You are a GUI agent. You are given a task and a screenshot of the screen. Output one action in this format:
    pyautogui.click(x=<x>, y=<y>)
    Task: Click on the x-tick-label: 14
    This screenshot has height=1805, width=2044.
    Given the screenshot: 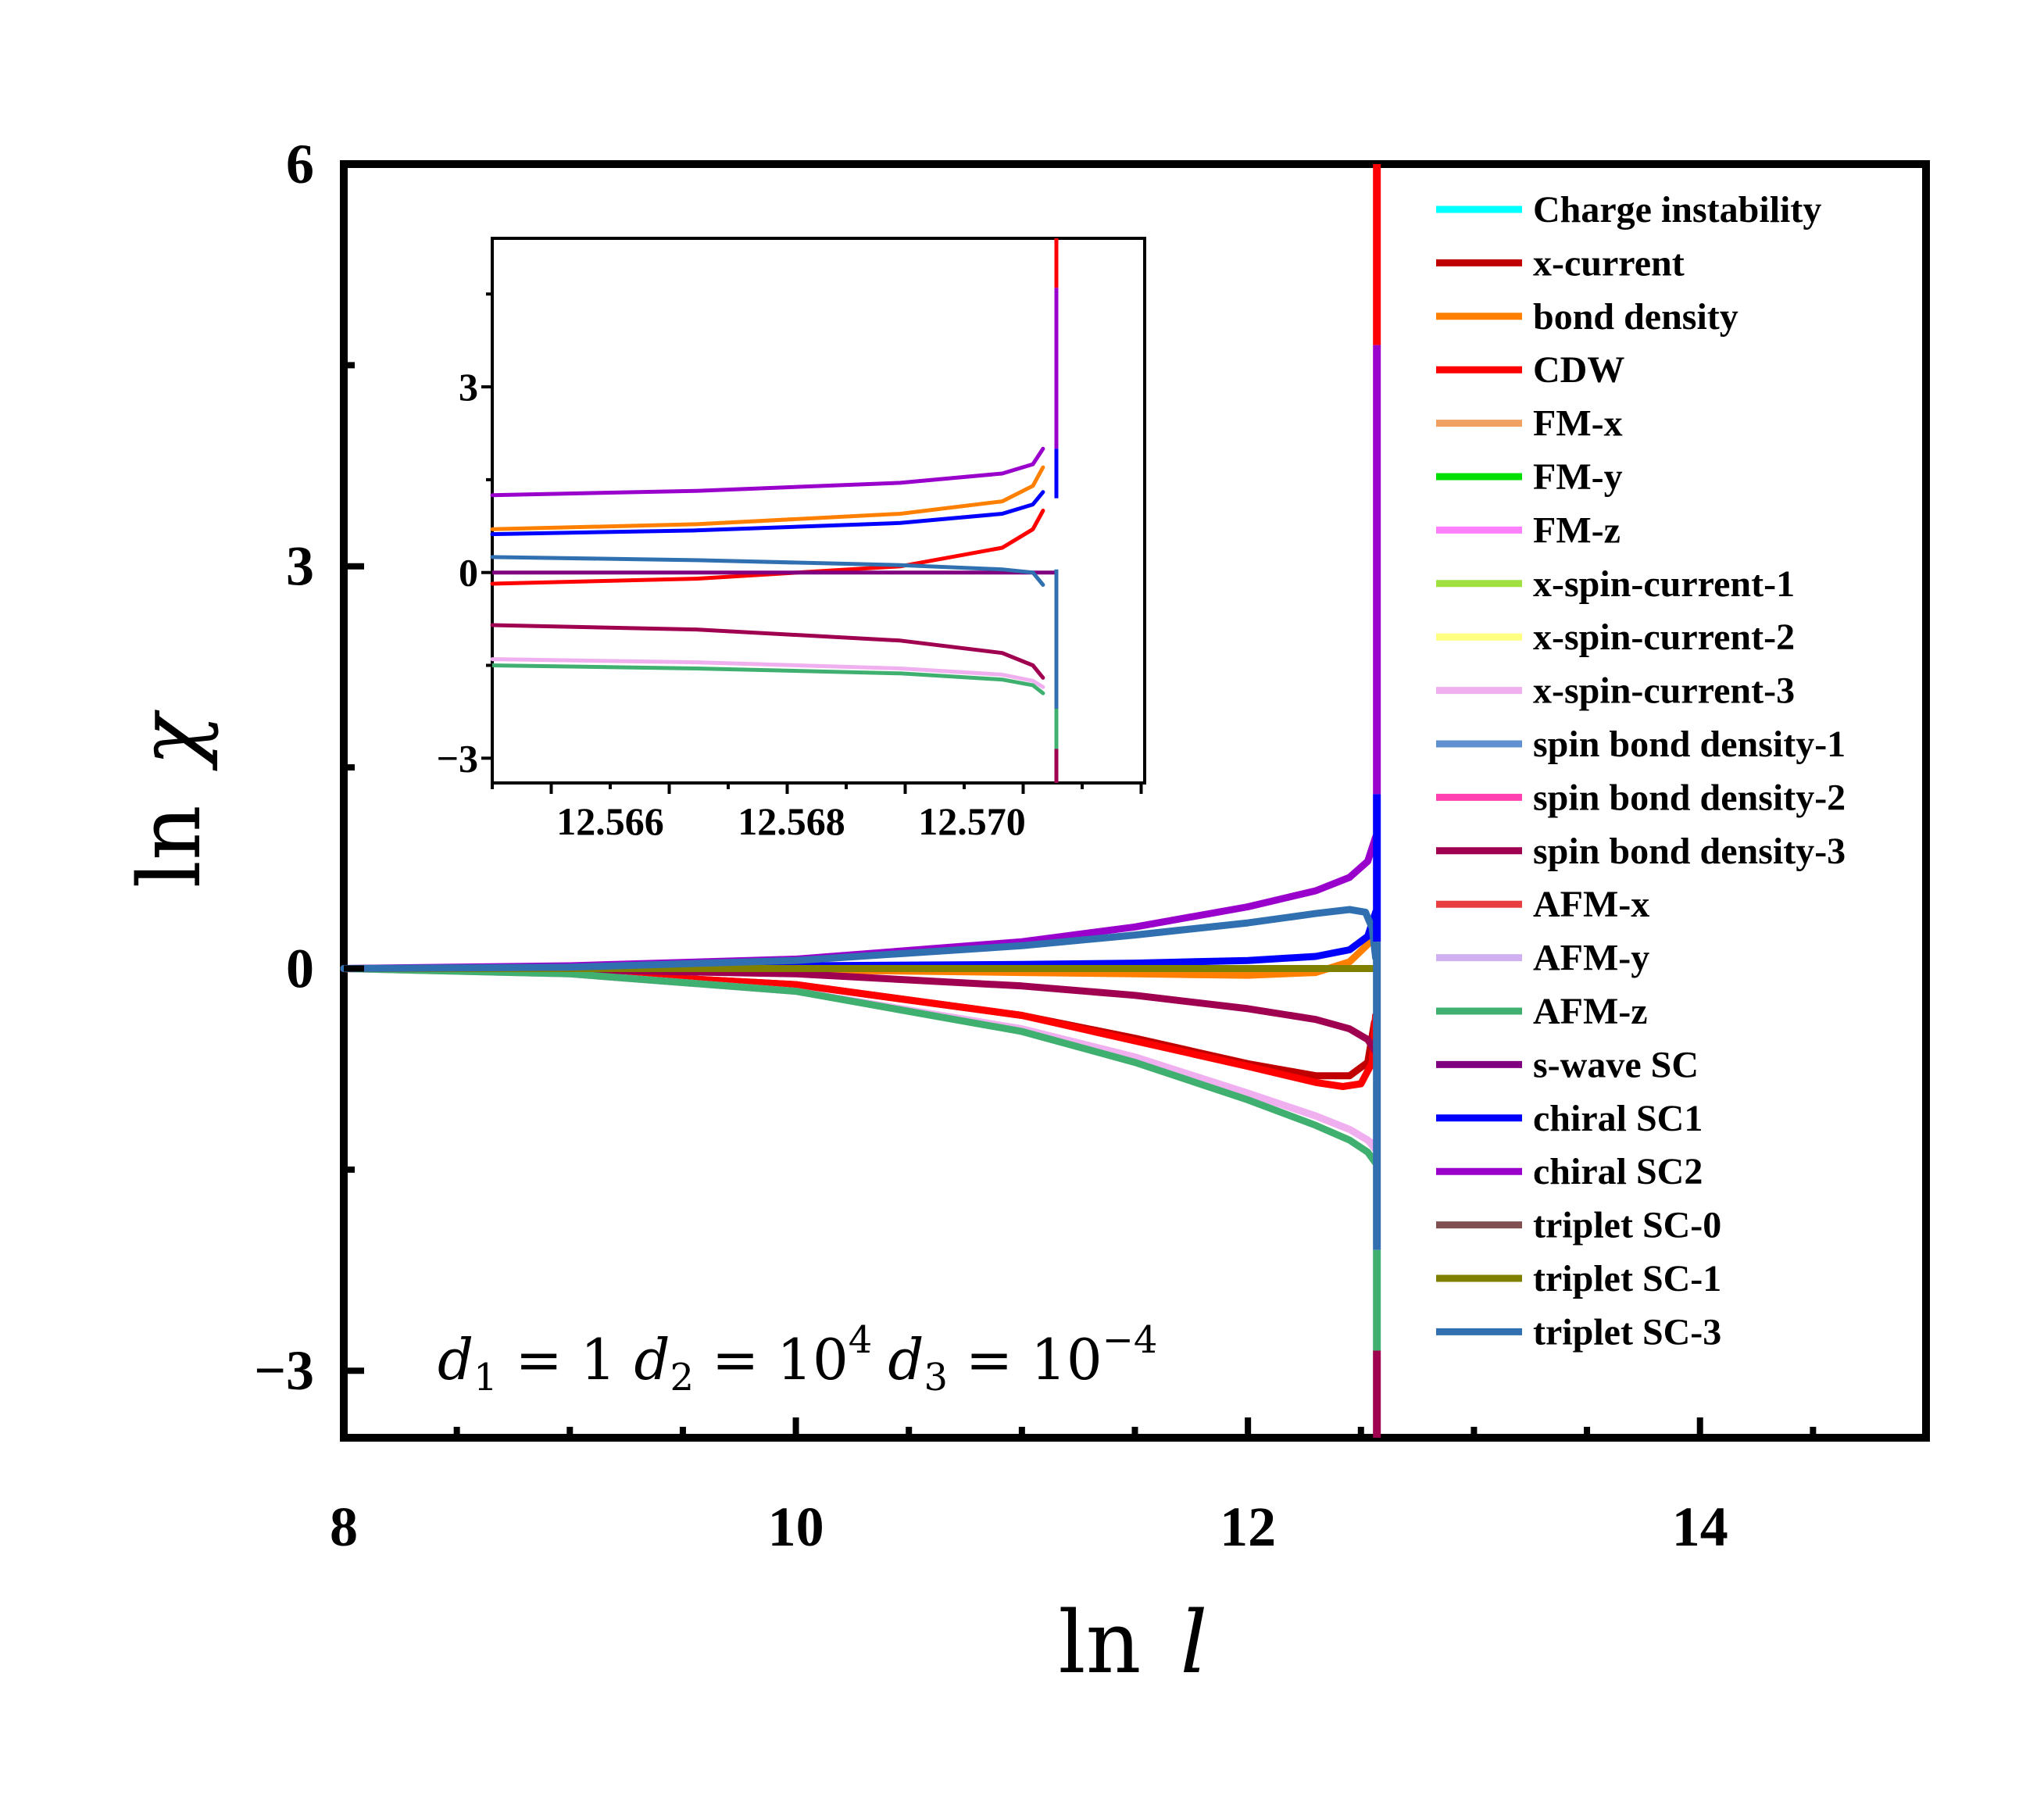 What is the action you would take?
    pyautogui.click(x=1700, y=1527)
    